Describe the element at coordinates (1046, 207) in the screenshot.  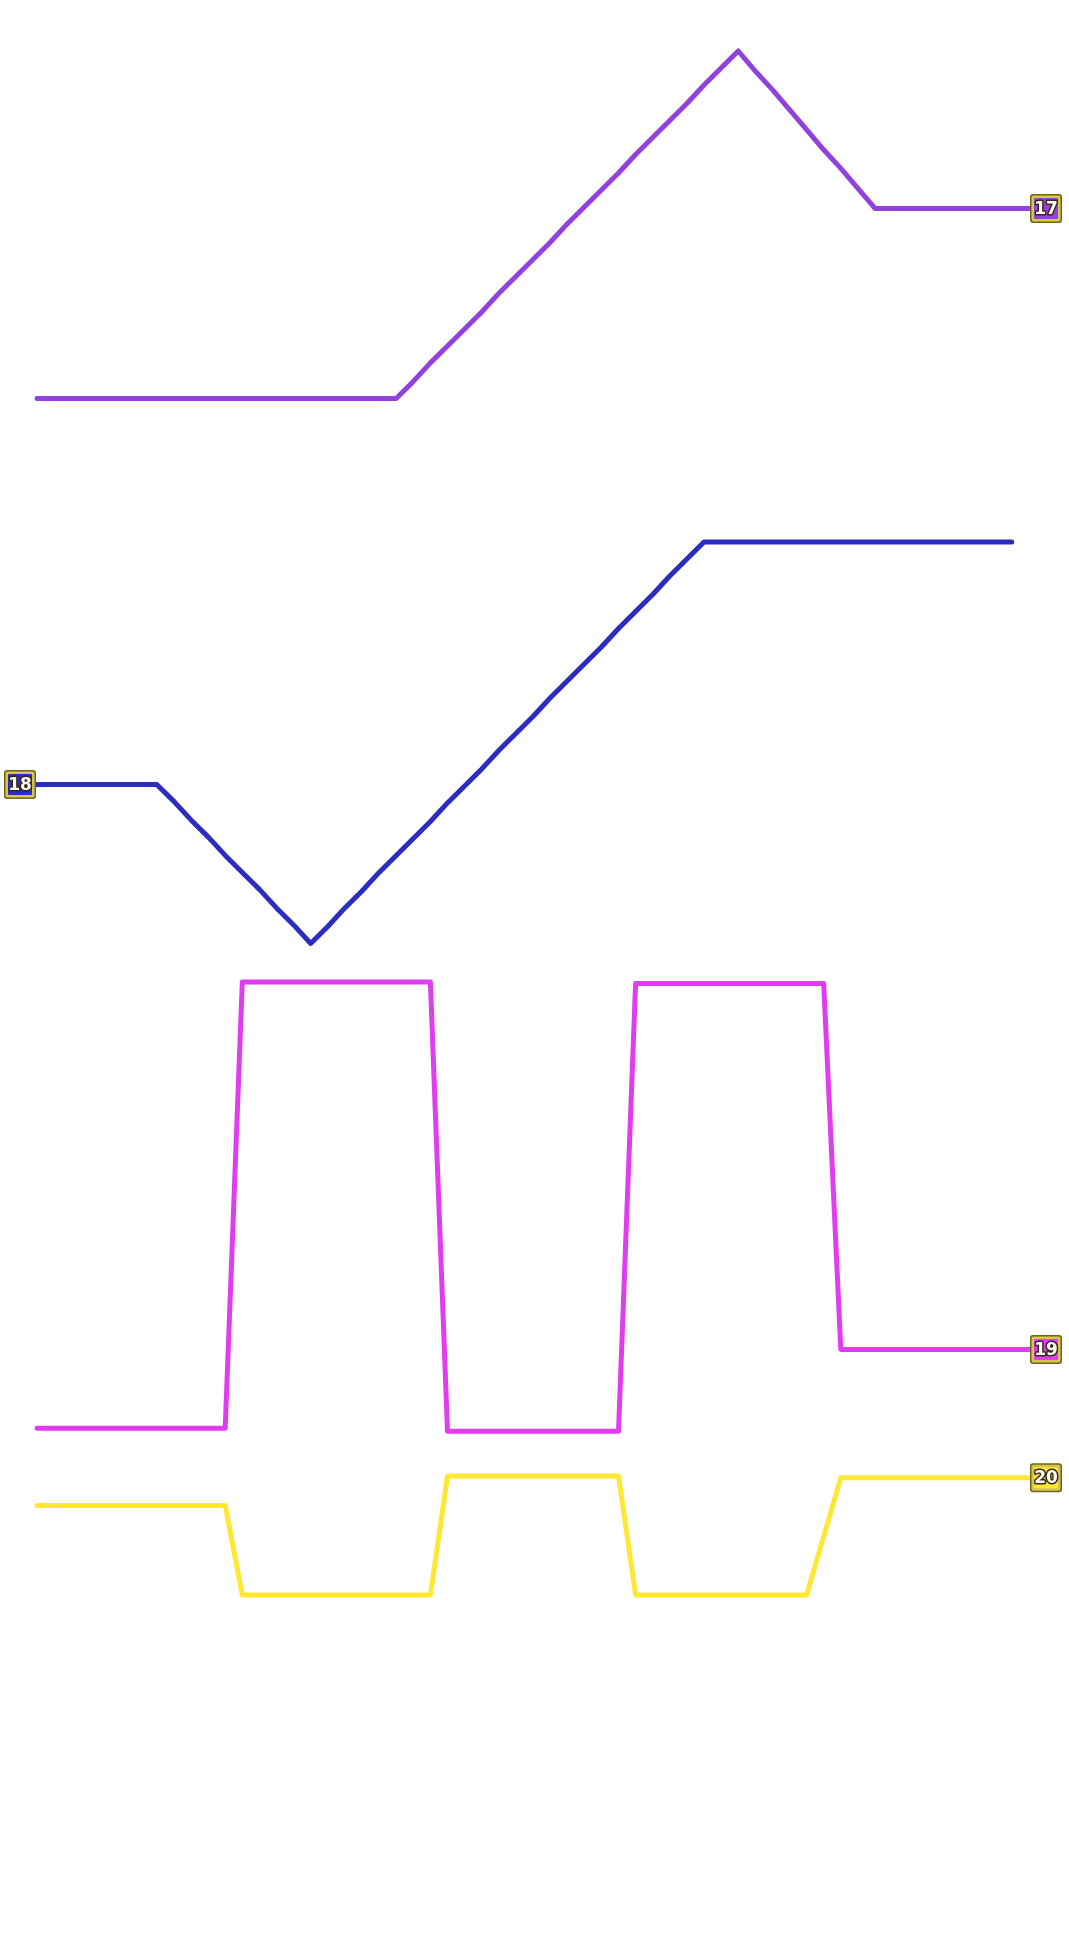
I see `series-label: 17` at that location.